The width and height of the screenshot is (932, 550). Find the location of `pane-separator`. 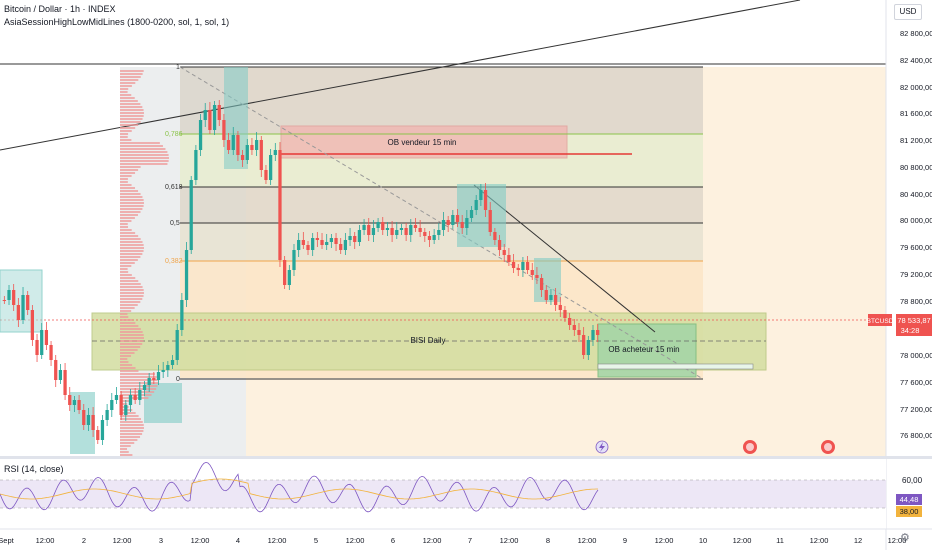

pane-separator is located at coordinates (466, 457).